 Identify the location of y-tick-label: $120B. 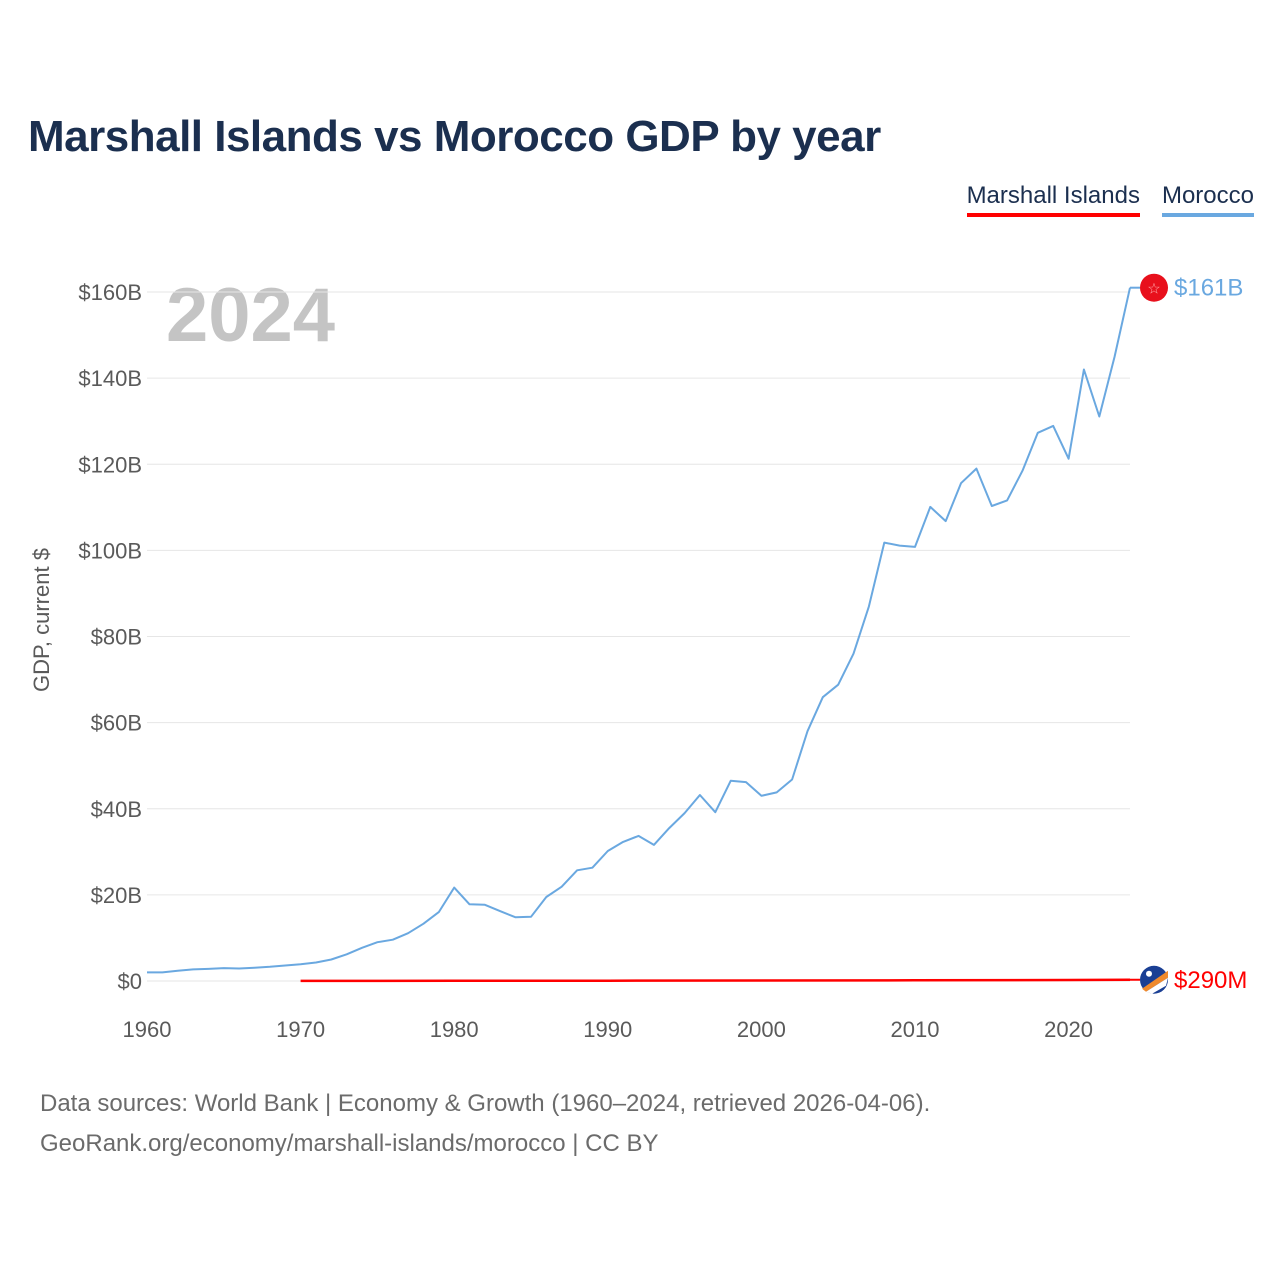
(110, 464).